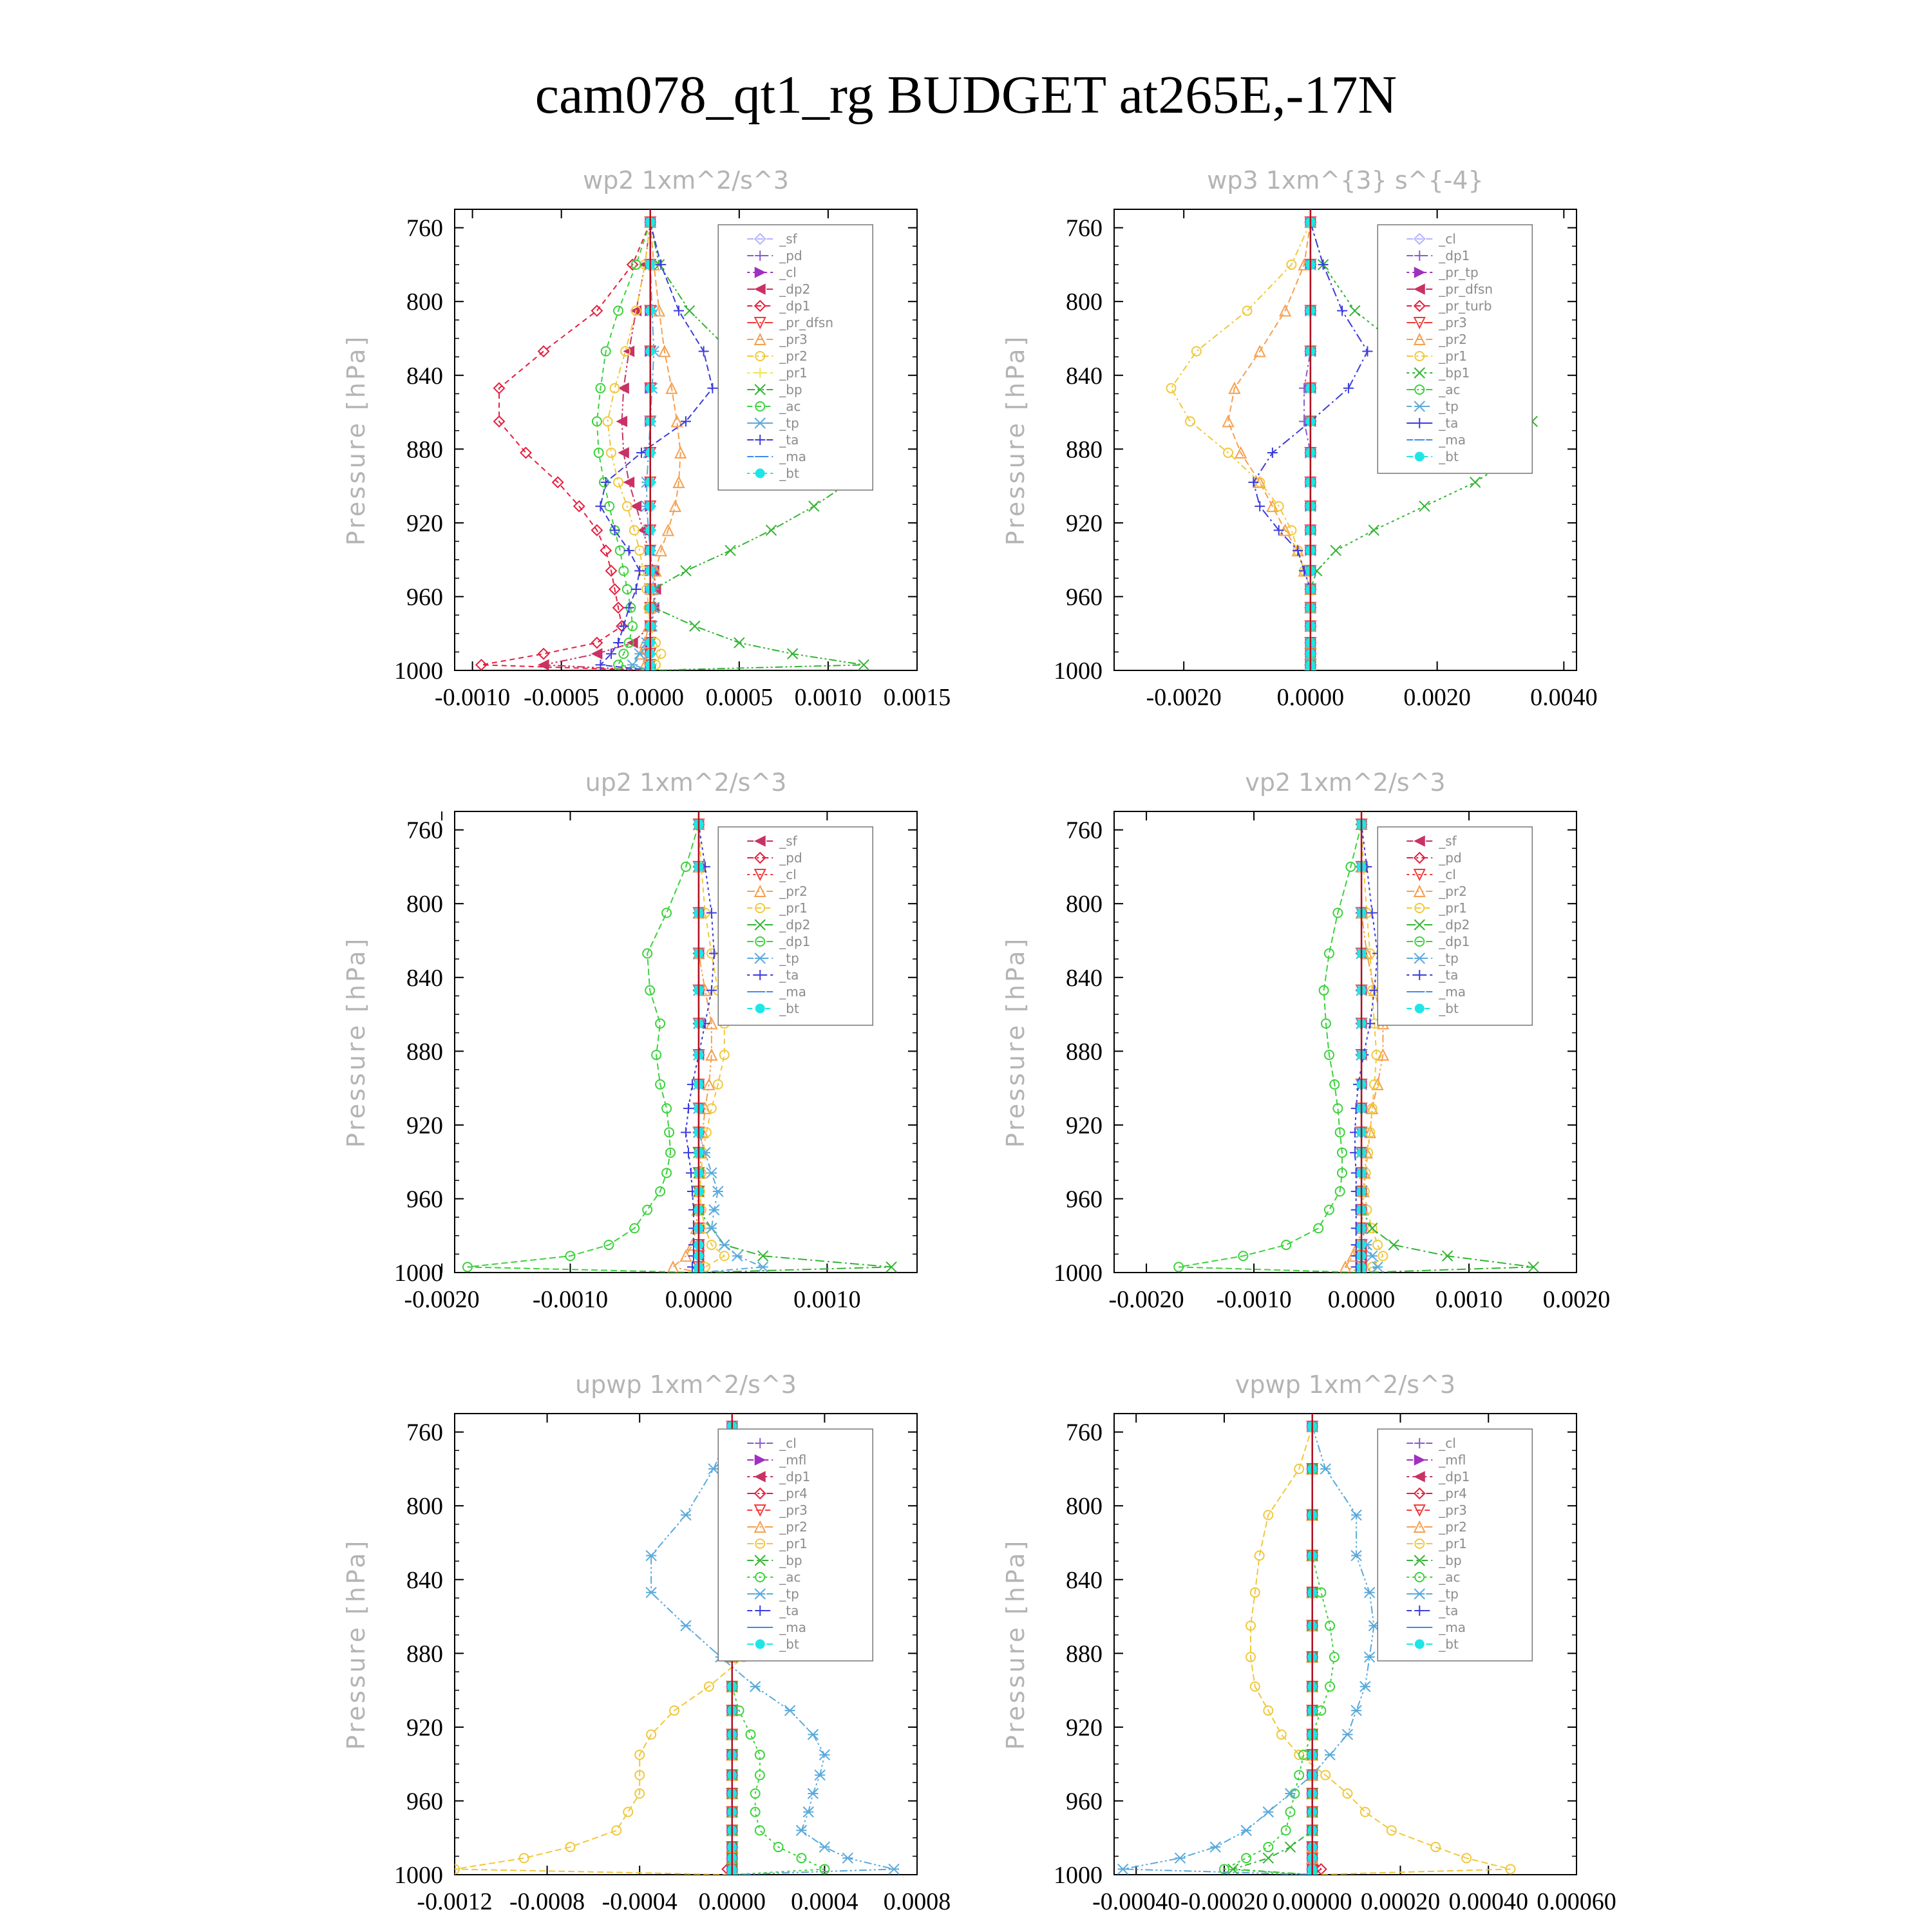  Describe the element at coordinates (794, 289) in the screenshot. I see `legend-label: _dp2` at that location.